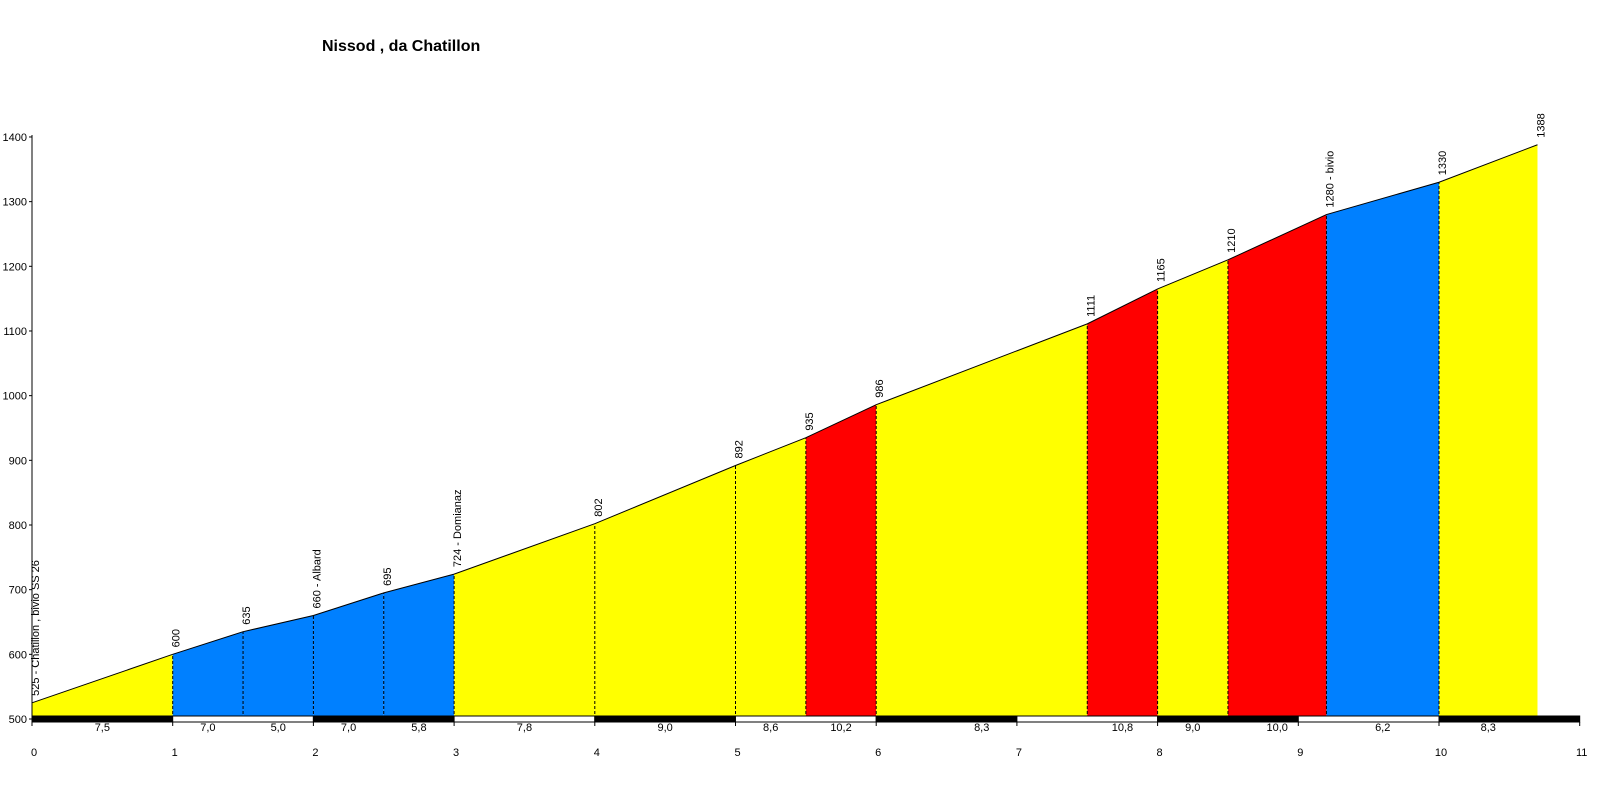 This screenshot has width=1600, height=800. I want to click on y-tick-label-9: 1400, so click(15, 138).